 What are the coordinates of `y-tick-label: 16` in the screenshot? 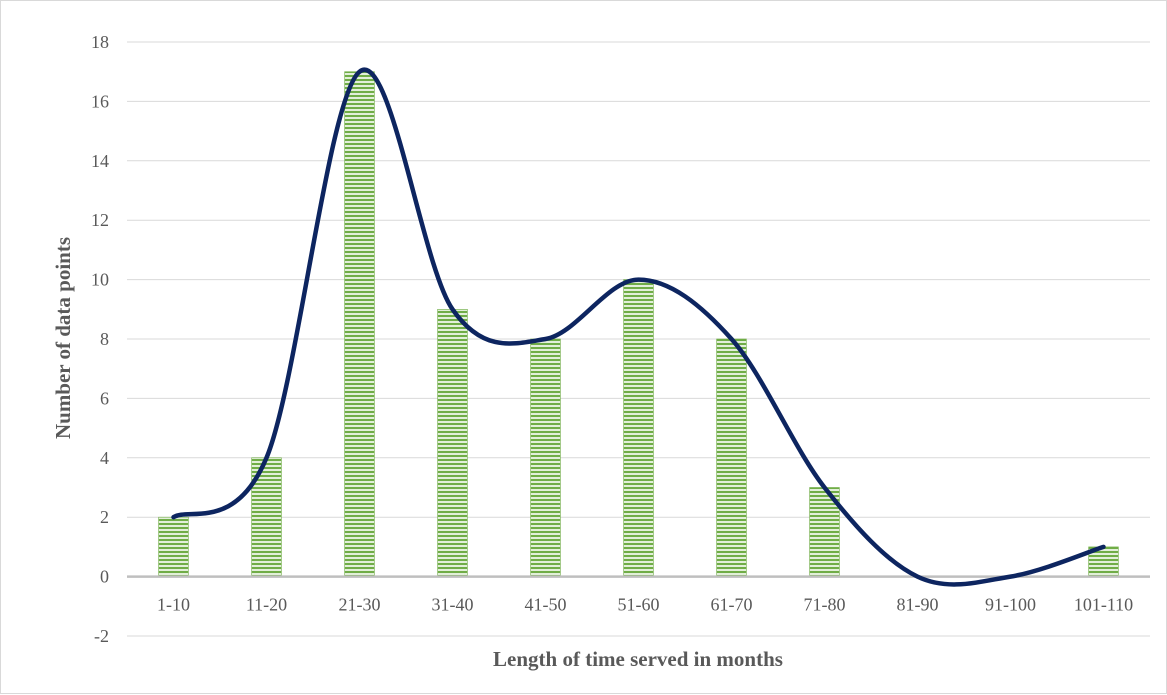 It's located at (100, 101).